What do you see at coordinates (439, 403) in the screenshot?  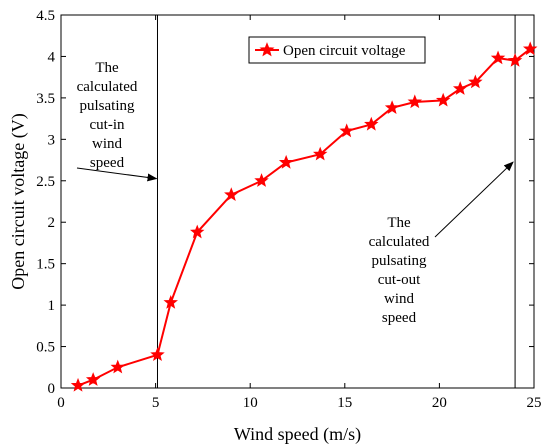 I see `x-tick-label: 20` at bounding box center [439, 403].